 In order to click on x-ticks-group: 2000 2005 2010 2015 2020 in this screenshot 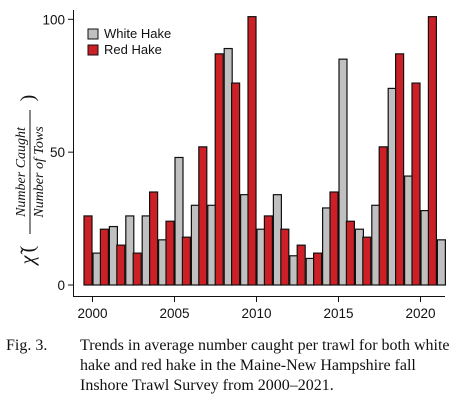, I will do `click(256, 308)`.